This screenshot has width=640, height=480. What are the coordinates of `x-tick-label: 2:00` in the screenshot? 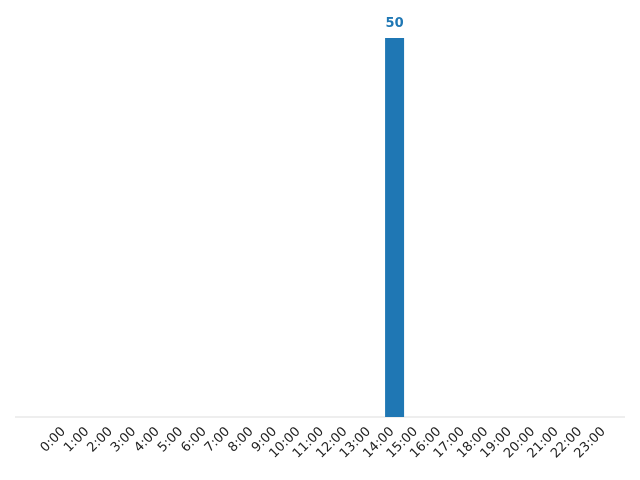 It's located at (100, 439).